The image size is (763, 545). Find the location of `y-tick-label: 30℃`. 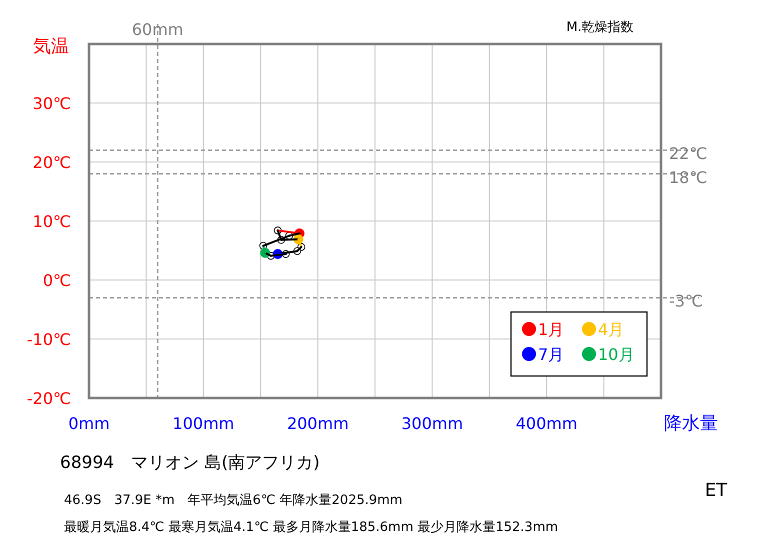

y-tick-label: 30℃ is located at coordinates (51, 103).